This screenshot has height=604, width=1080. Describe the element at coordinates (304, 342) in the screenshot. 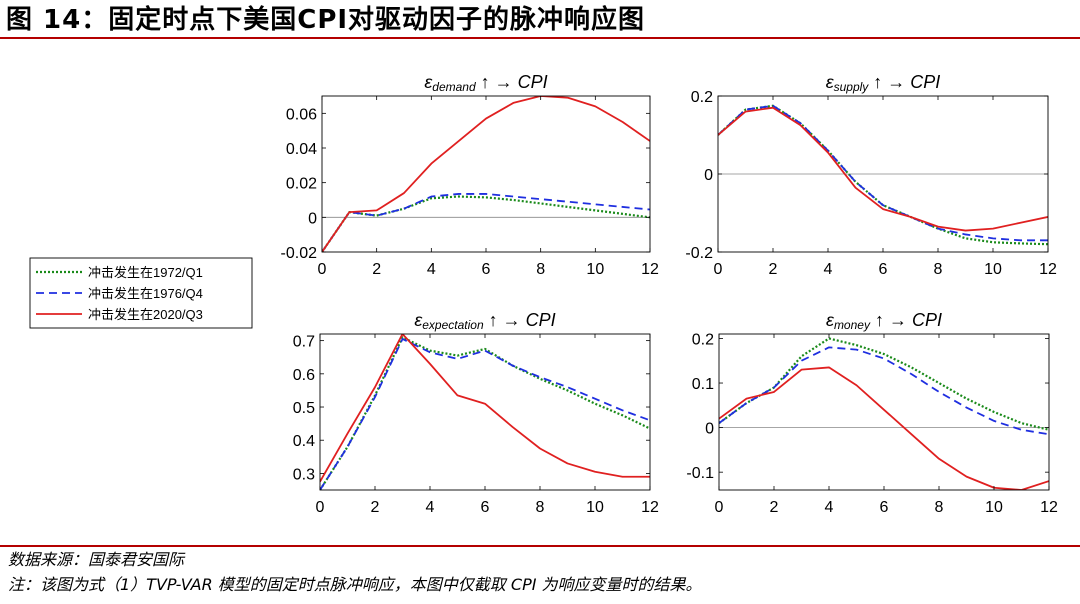

I see `y-tick-label: 0.7` at that location.